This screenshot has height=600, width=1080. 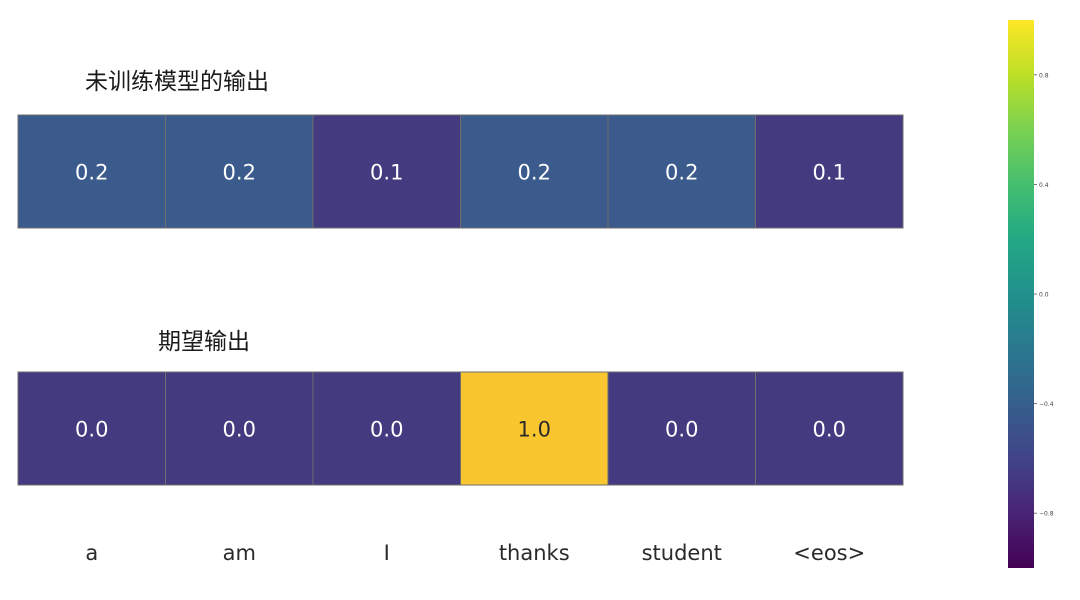 I want to click on category-label: student, so click(x=682, y=553).